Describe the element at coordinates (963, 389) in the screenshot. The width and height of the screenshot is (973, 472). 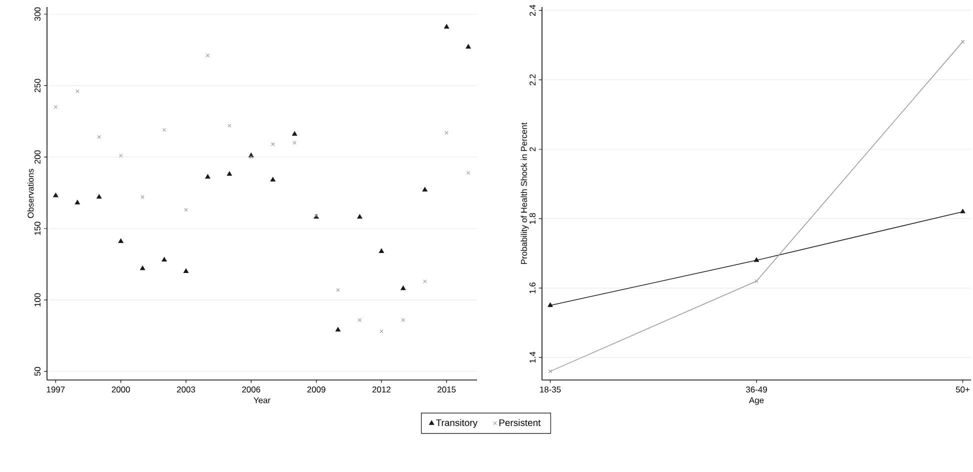
I see `x-tick-label: 50+` at that location.